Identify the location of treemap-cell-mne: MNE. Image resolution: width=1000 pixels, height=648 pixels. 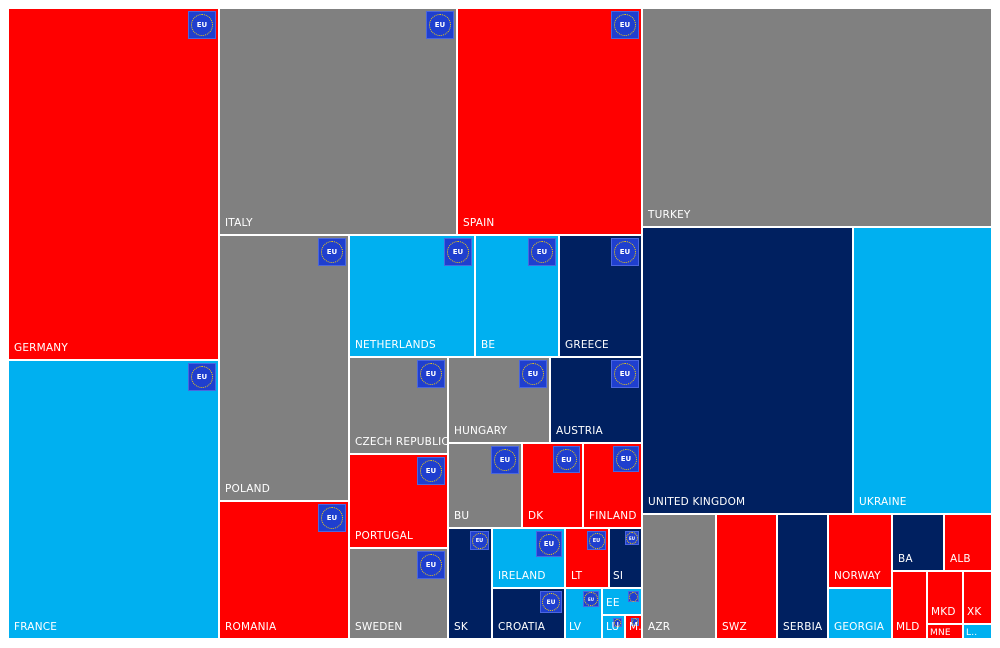
(945, 631).